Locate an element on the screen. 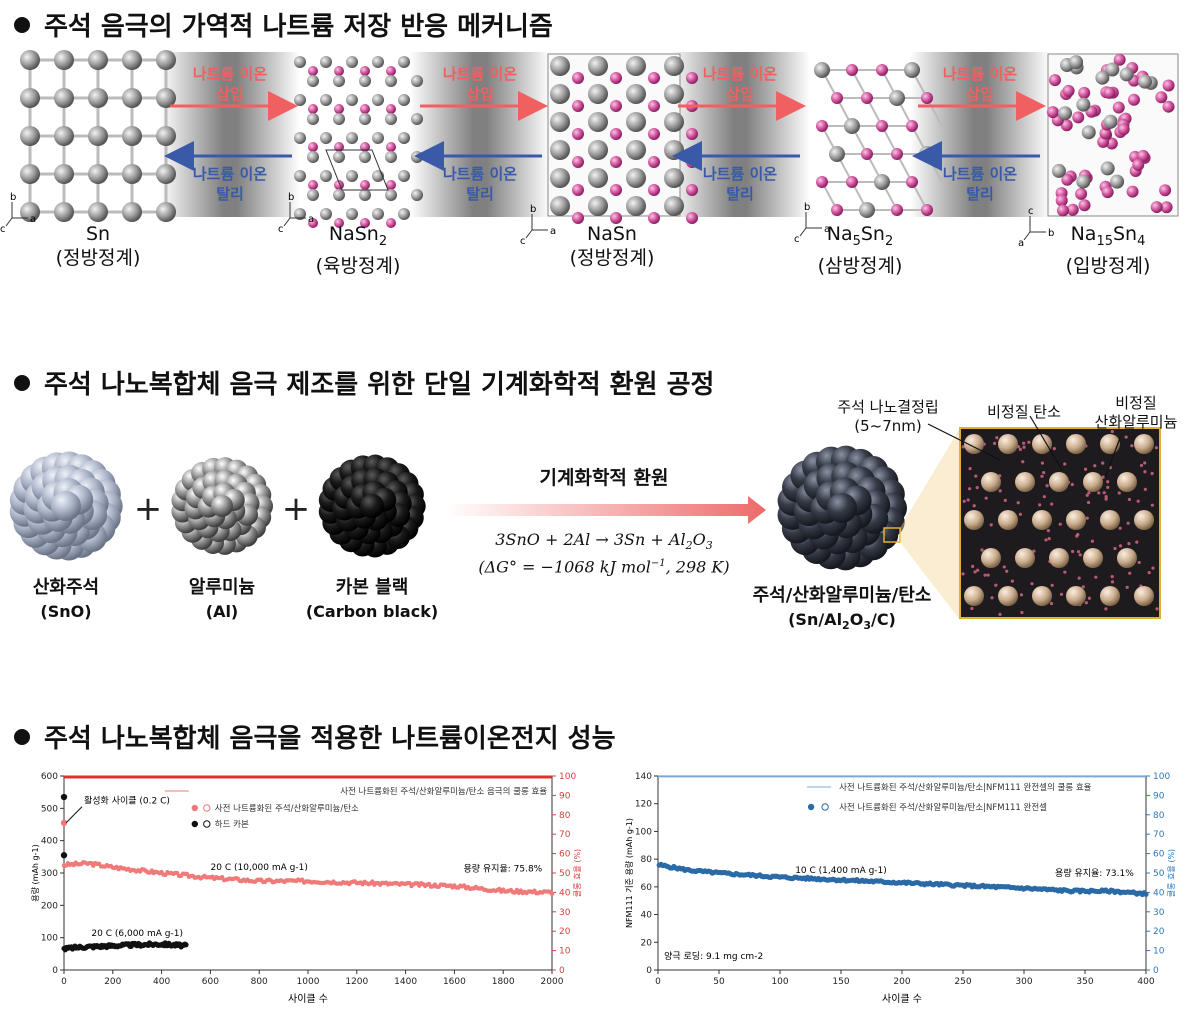 This screenshot has height=1012, width=1200. section3-title: 주석 나노복합체 음극을 적용한 나트륨이온전지 성능 is located at coordinates (330, 739).